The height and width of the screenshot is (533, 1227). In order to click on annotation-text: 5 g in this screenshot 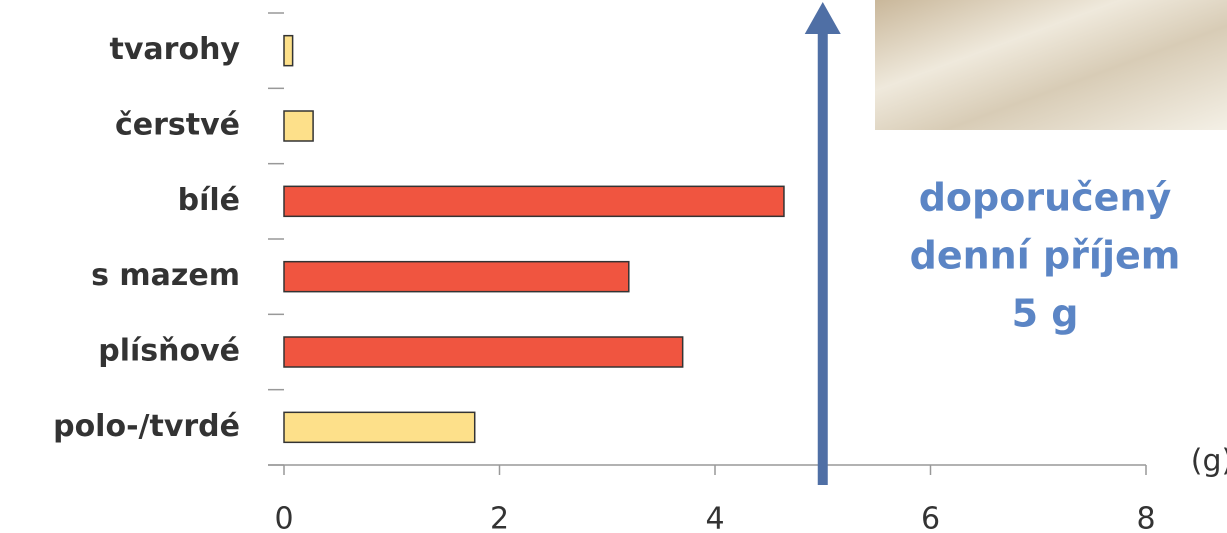, I will do `click(1045, 314)`.